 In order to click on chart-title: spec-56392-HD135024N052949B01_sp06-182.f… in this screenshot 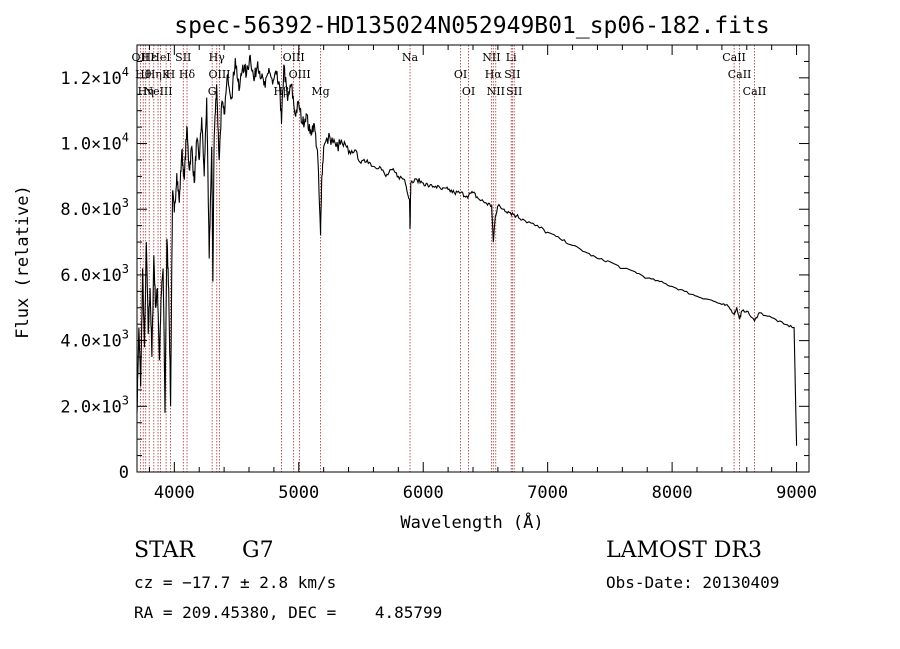, I will do `click(471, 26)`.